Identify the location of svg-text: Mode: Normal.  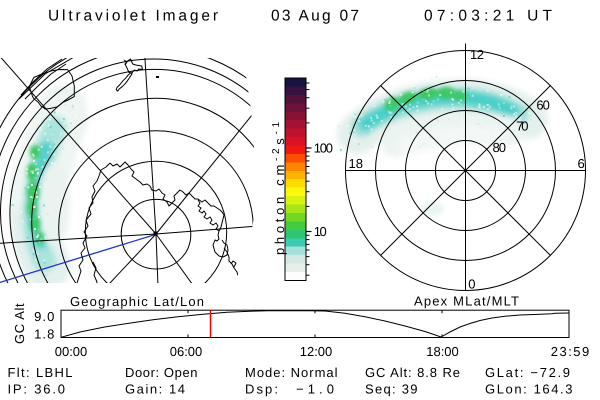
(291, 372).